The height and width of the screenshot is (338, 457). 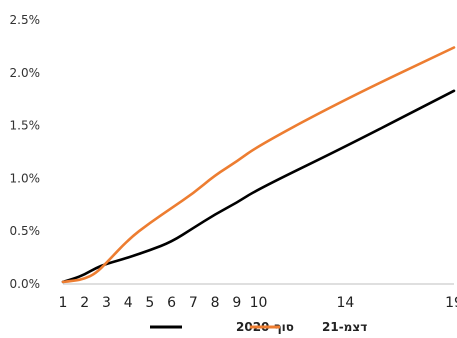 I want to click on x-tick-label: 5, so click(x=149, y=303).